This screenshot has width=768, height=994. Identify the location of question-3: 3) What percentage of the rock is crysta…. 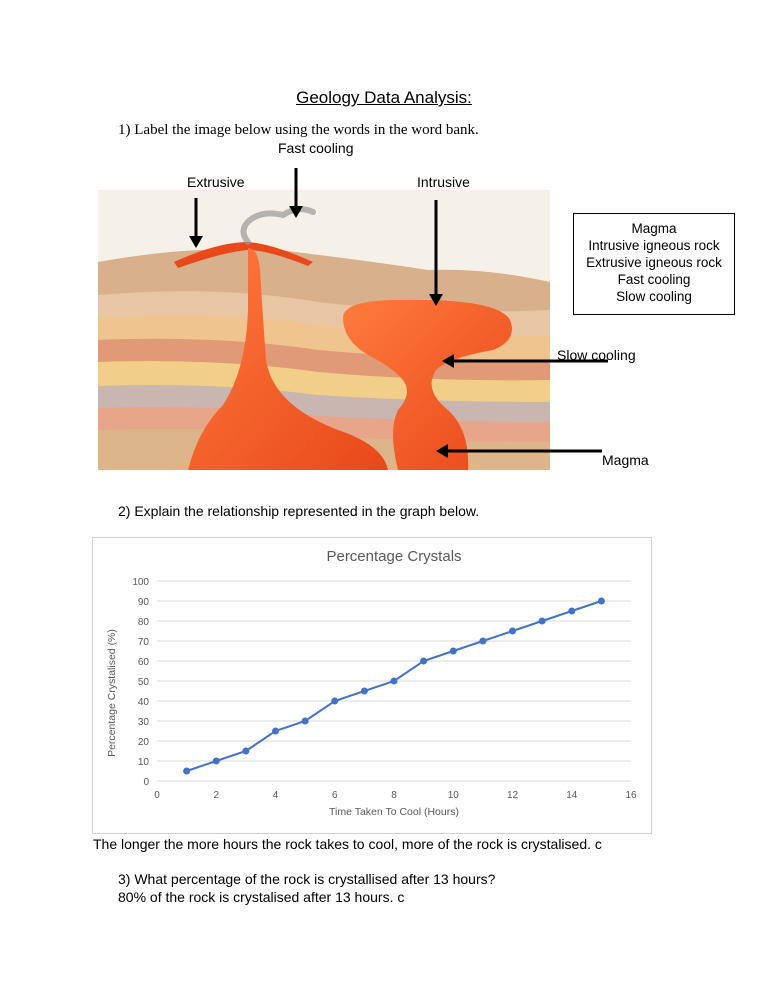
(307, 879).